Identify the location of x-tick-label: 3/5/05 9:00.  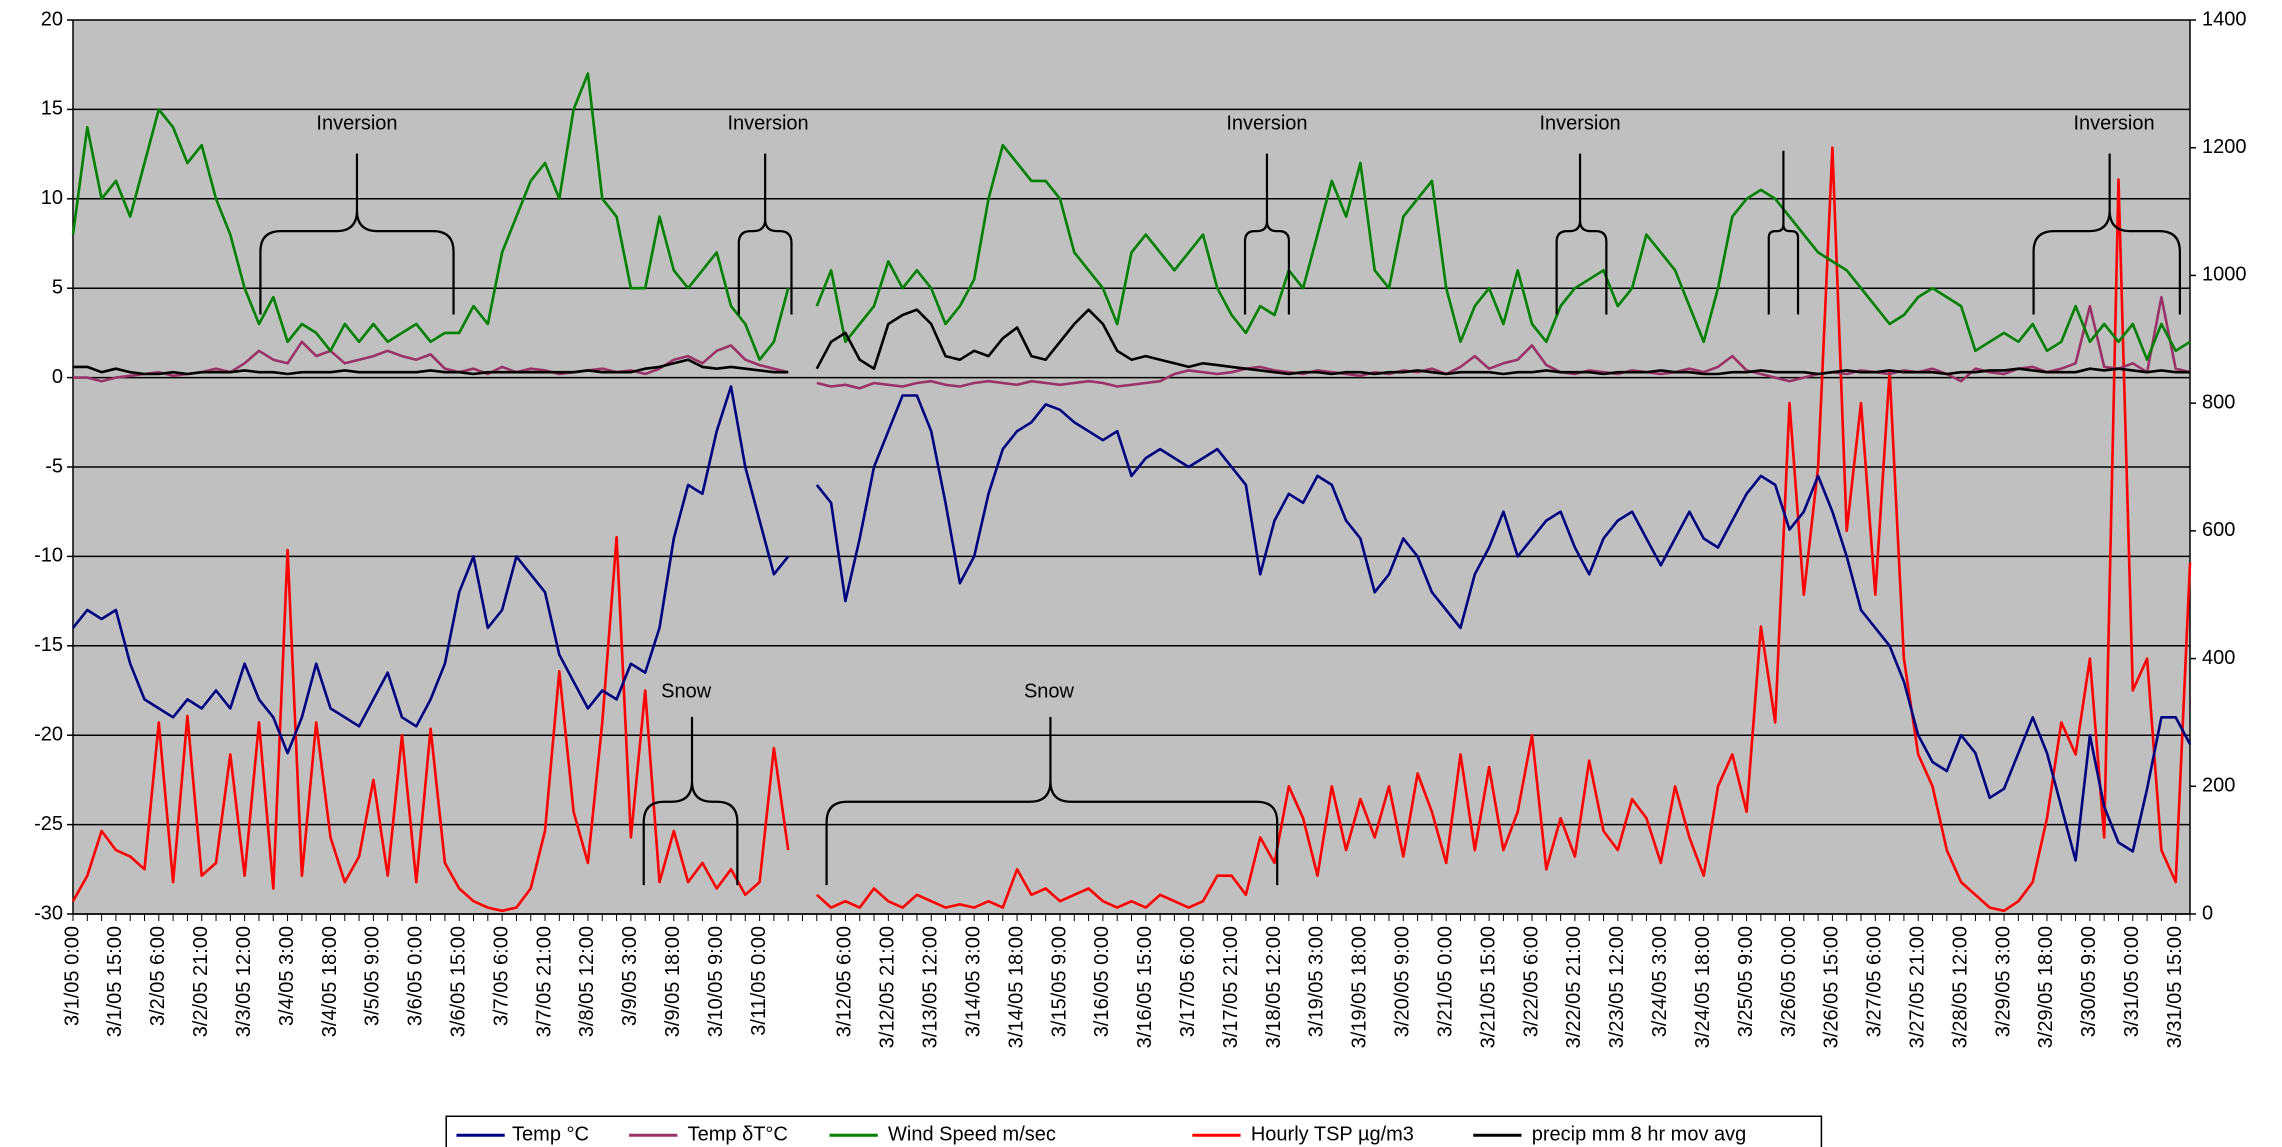
(373, 976).